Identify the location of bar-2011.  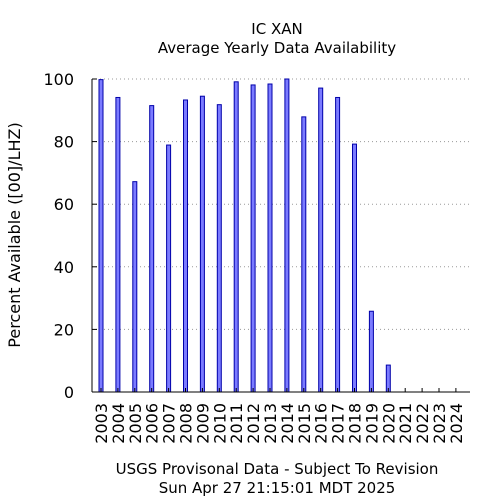
(236, 237).